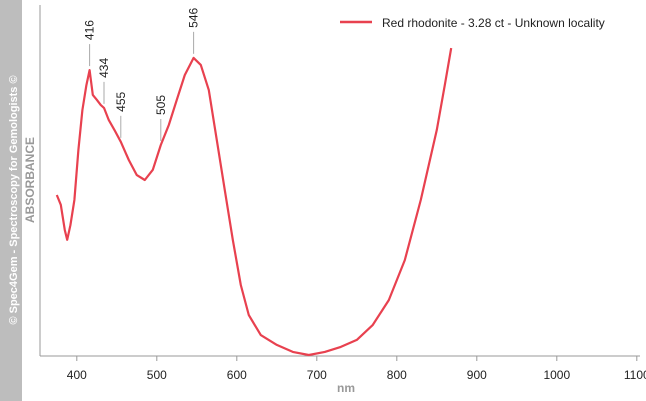 The height and width of the screenshot is (401, 646). Describe the element at coordinates (346, 388) in the screenshot. I see `x-axis-label: nm` at that location.